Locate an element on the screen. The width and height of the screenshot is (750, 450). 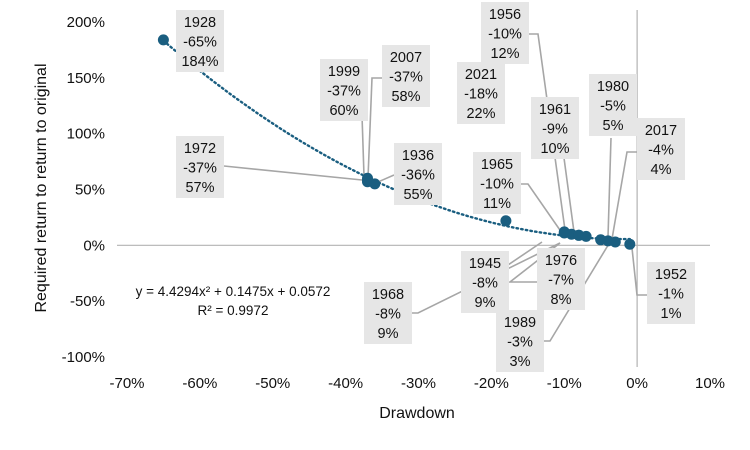
data-label-2017-line-1: 2017 is located at coordinates (661, 131).